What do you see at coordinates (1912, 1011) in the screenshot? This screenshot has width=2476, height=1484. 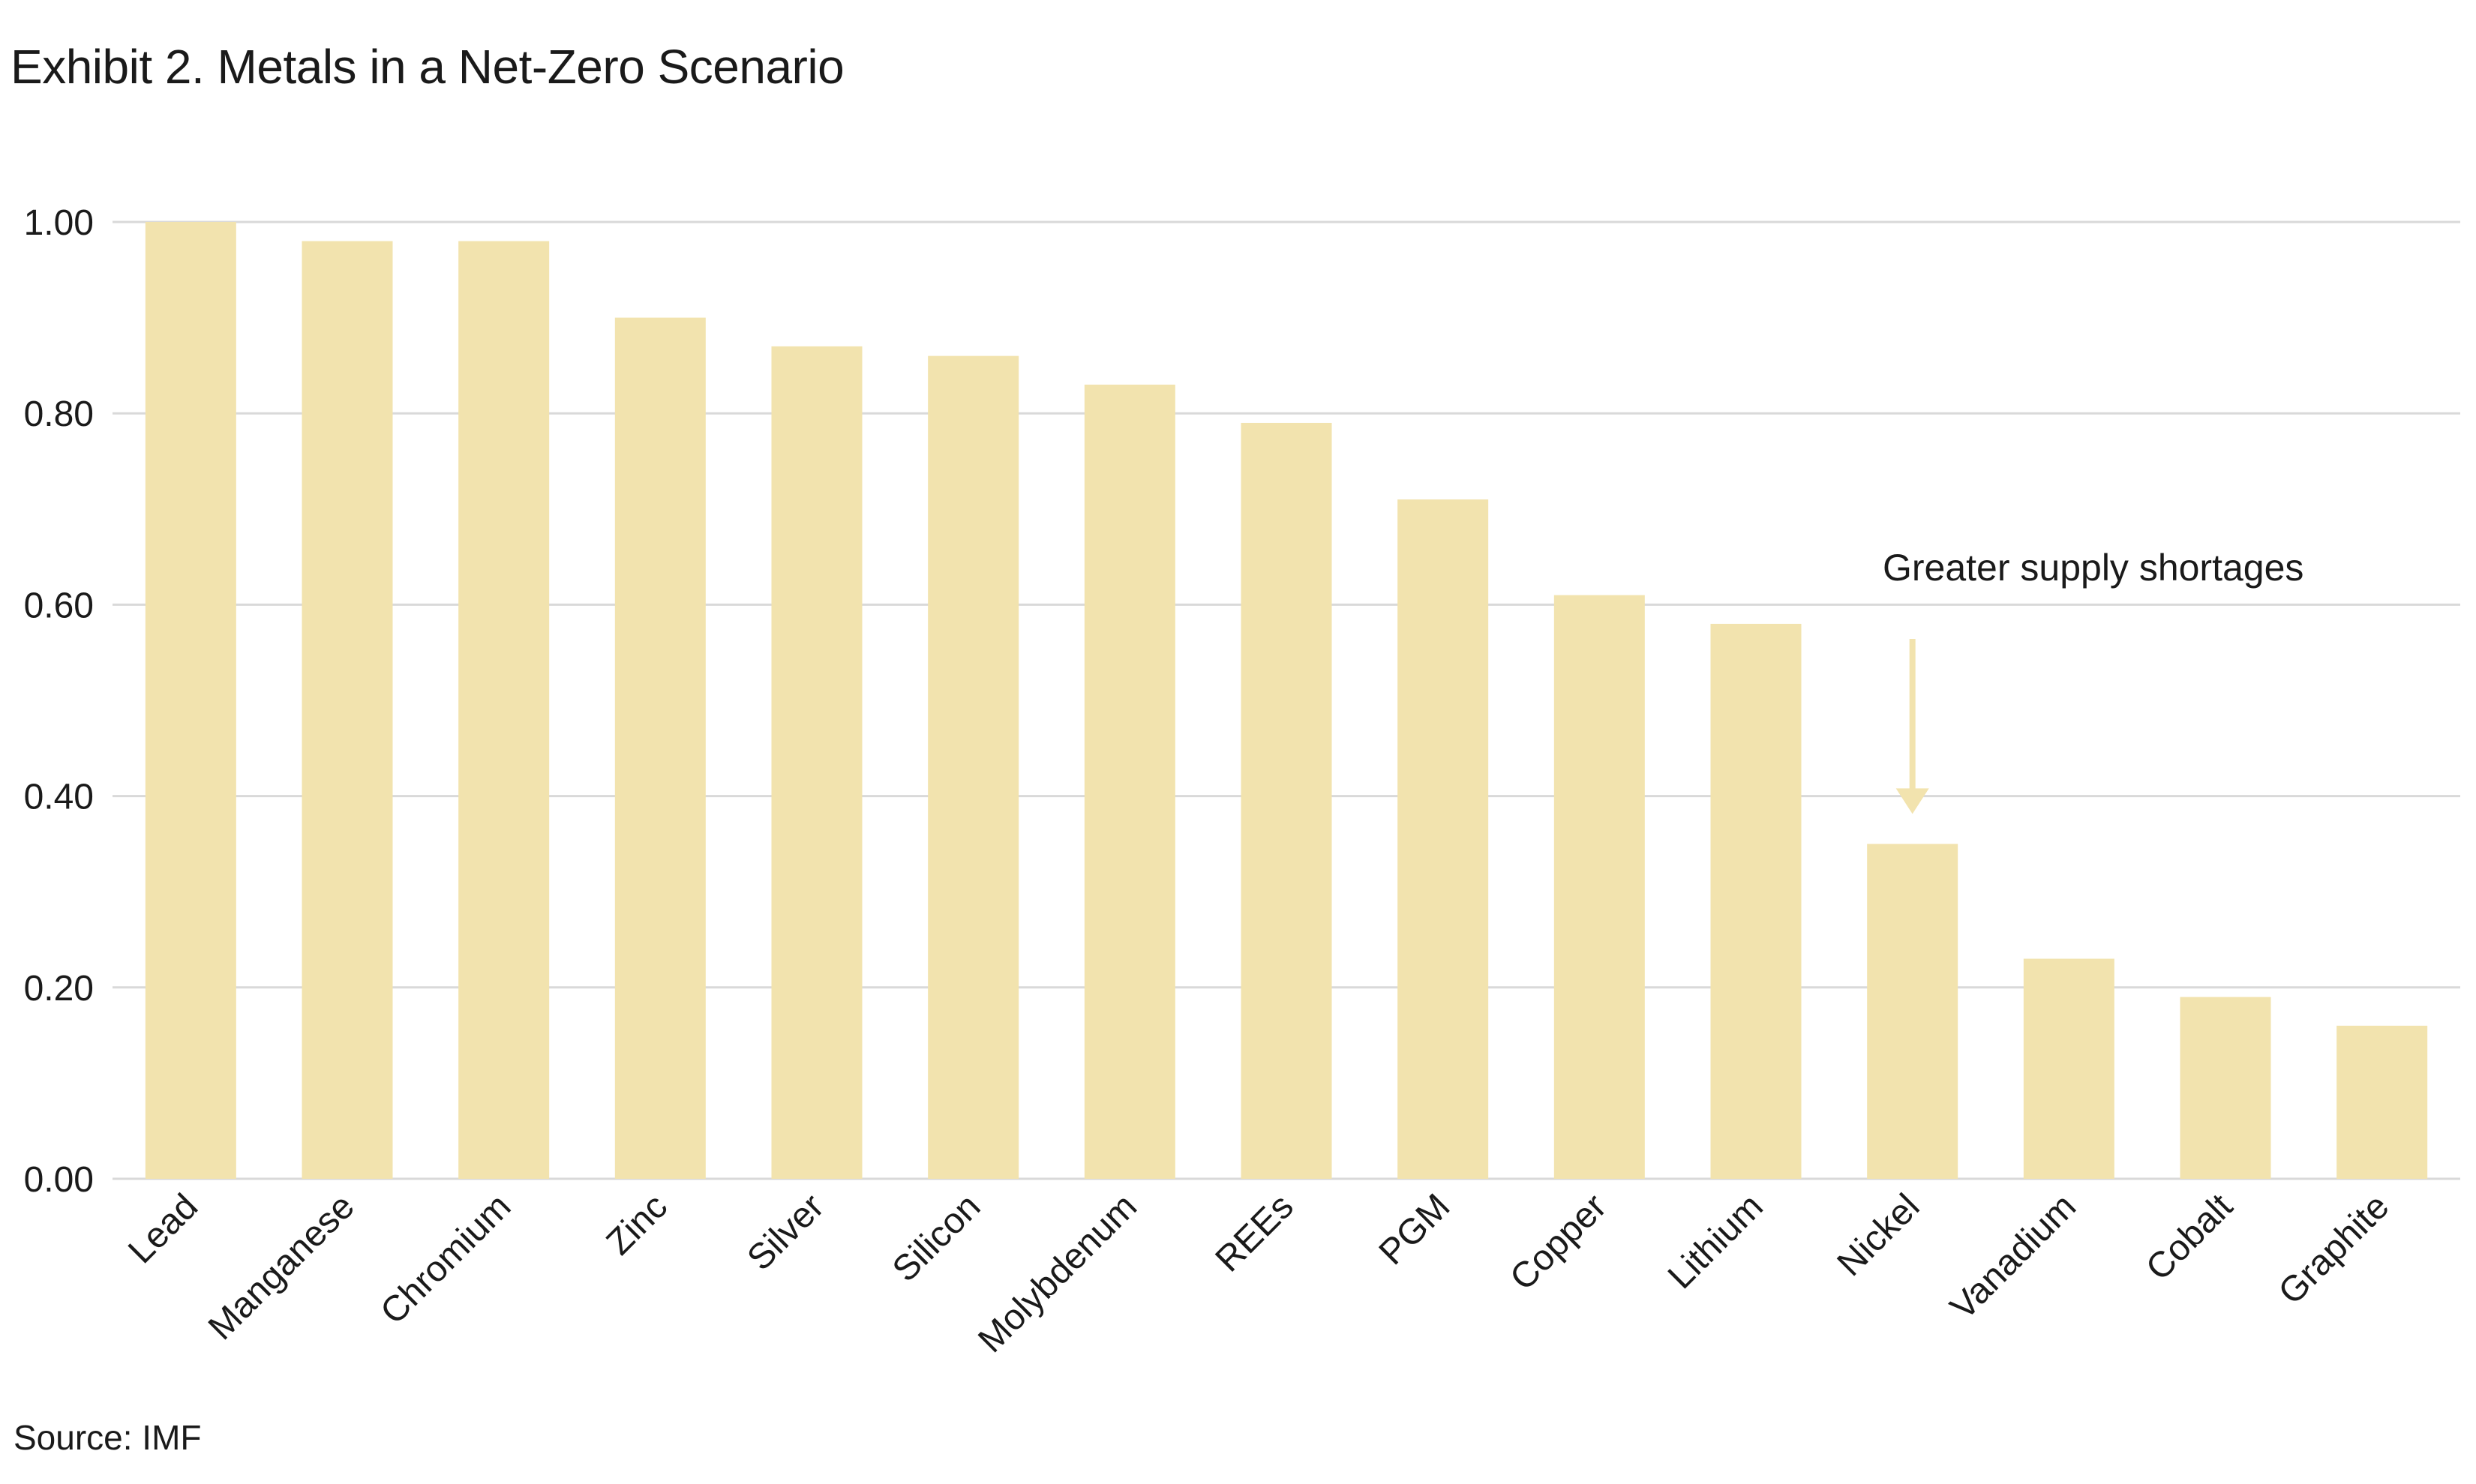 I see `bar-nickel` at bounding box center [1912, 1011].